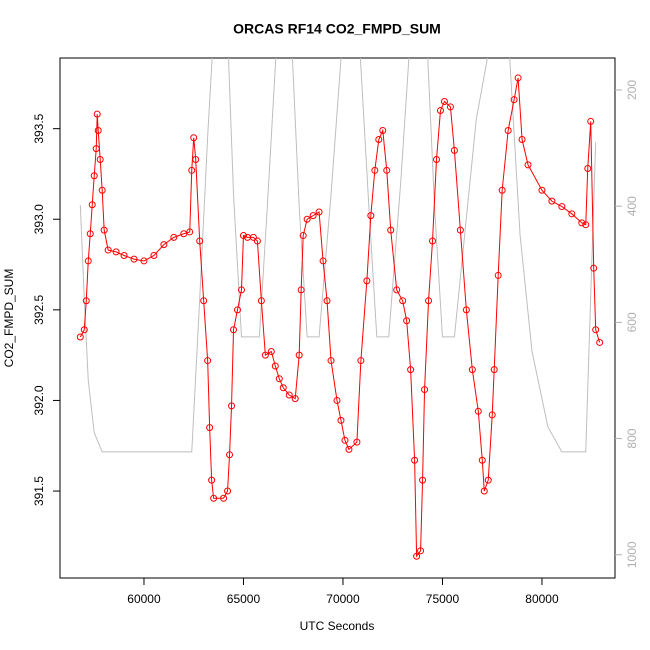 This screenshot has height=650, width=650. What do you see at coordinates (343, 599) in the screenshot?
I see `x-tick-label: 70000` at bounding box center [343, 599].